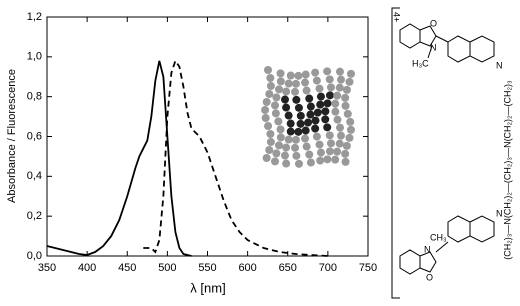 This screenshot has width=520, height=306. What do you see at coordinates (507, 170) in the screenshot?
I see `linker: (CH₂)₃—N(CH₂)₂—(CH₂)₃—N(CH₂)₂—(CH₂)₃` at bounding box center [507, 170].